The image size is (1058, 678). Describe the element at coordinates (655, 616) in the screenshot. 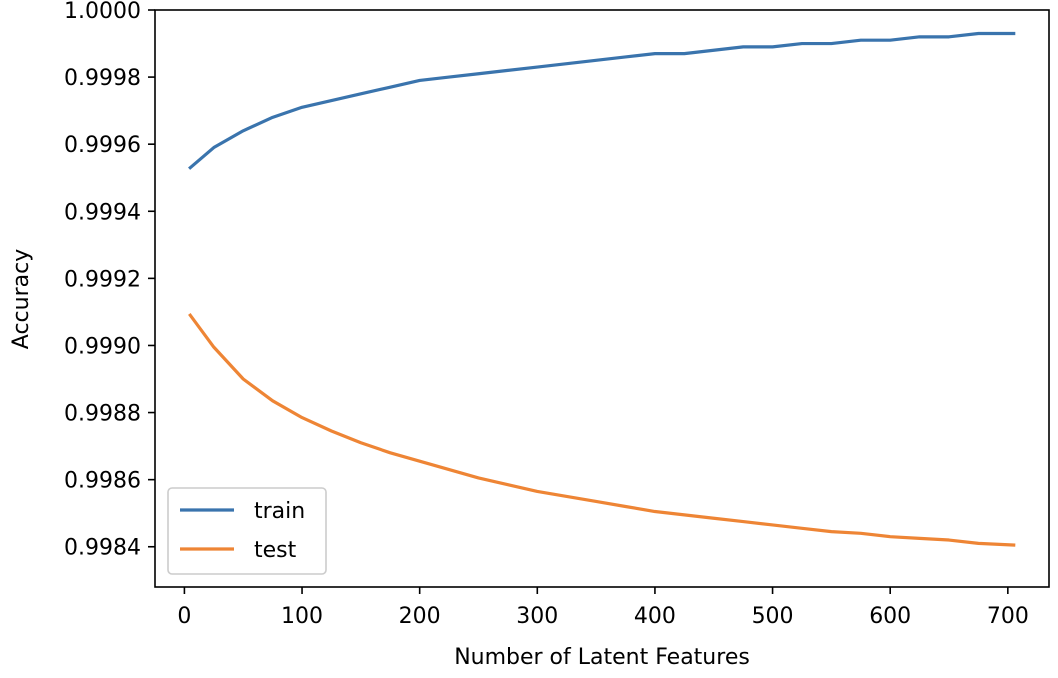

I see `x-tick-label: 400` at that location.